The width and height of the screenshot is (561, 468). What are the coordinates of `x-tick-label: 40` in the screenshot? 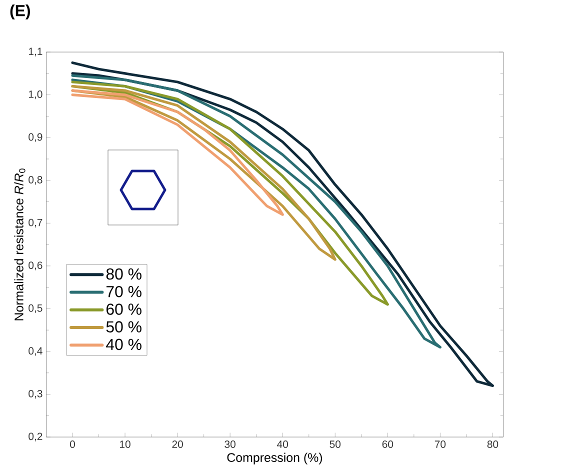 It's located at (282, 444).